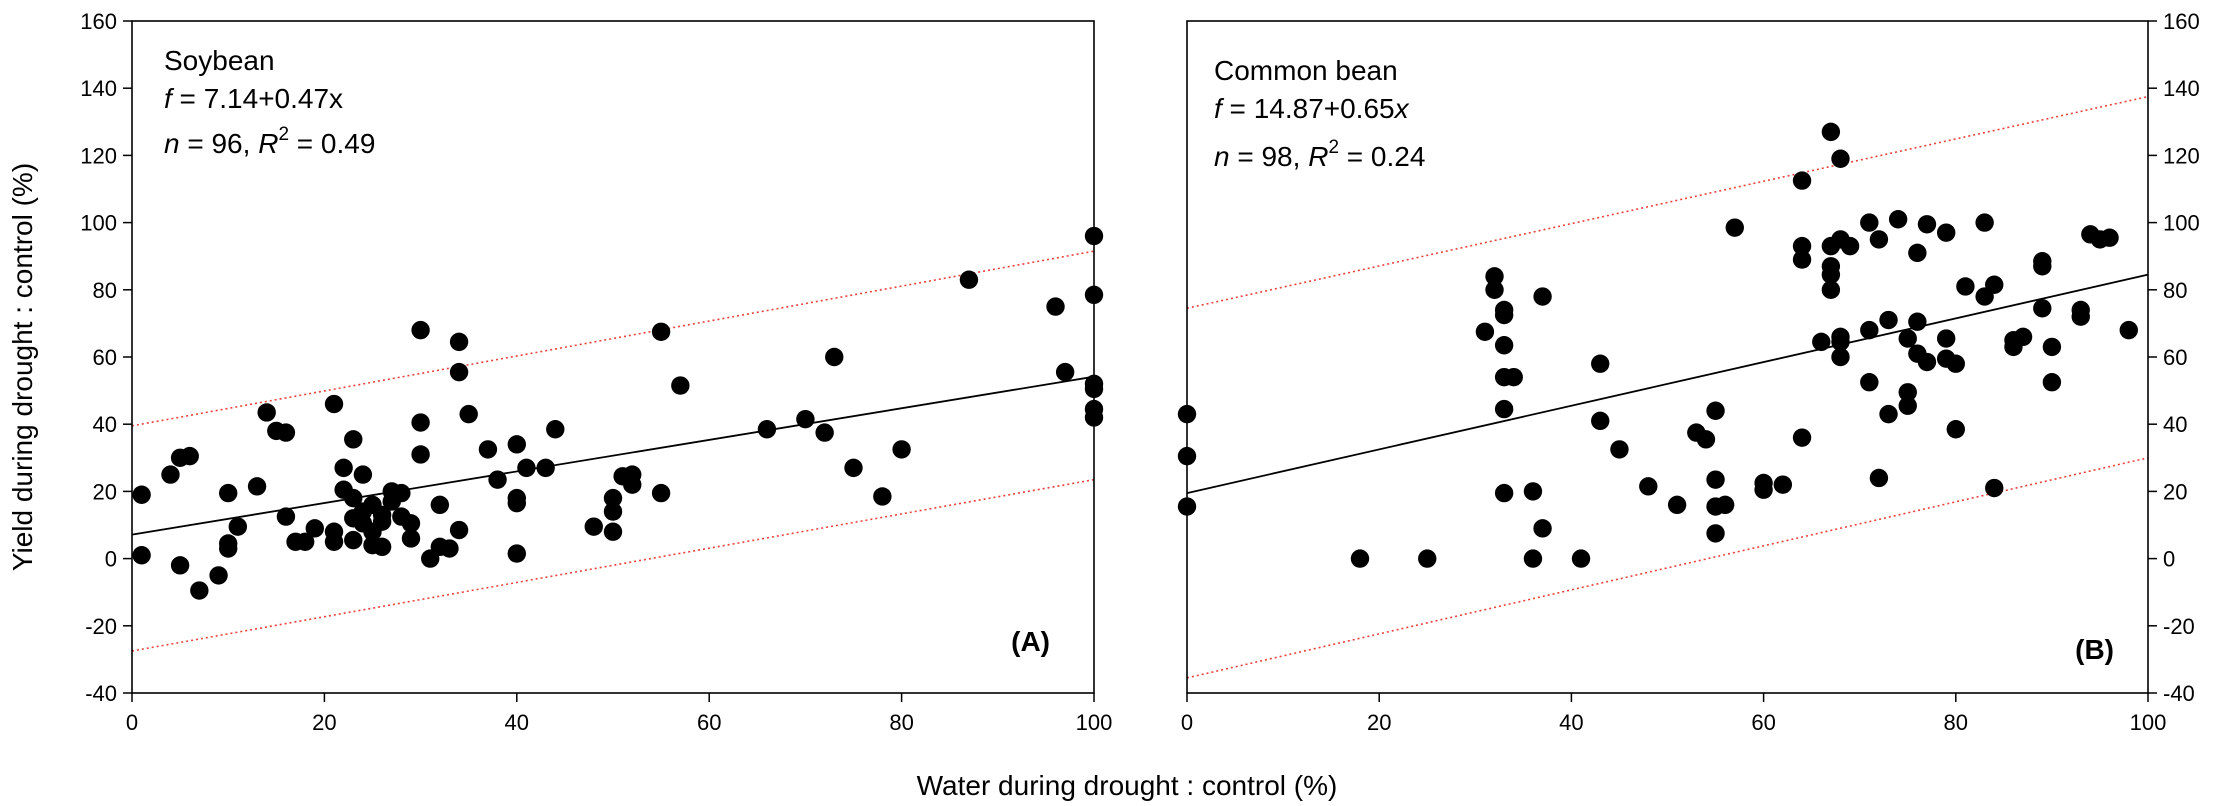  Describe the element at coordinates (2175, 491) in the screenshot. I see `y-tick-label: 20` at that location.